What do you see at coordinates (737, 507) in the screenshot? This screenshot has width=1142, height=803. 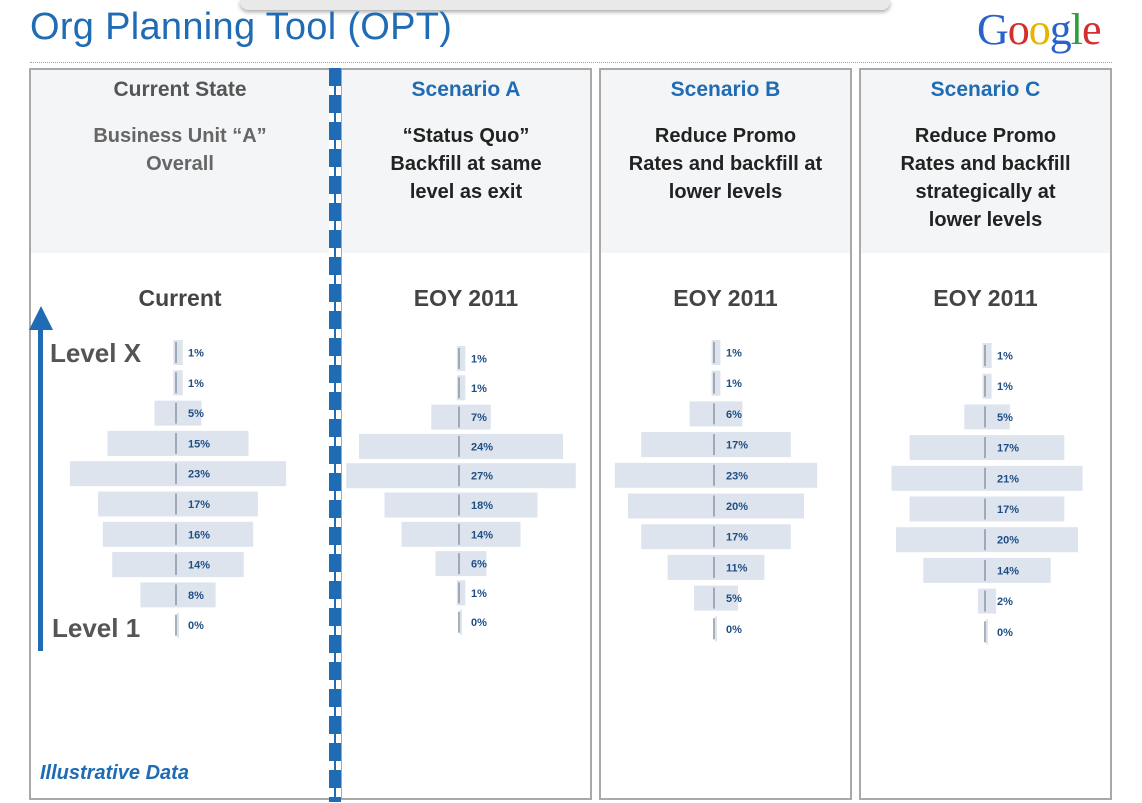 I see `bar-value-label: 20%` at bounding box center [737, 507].